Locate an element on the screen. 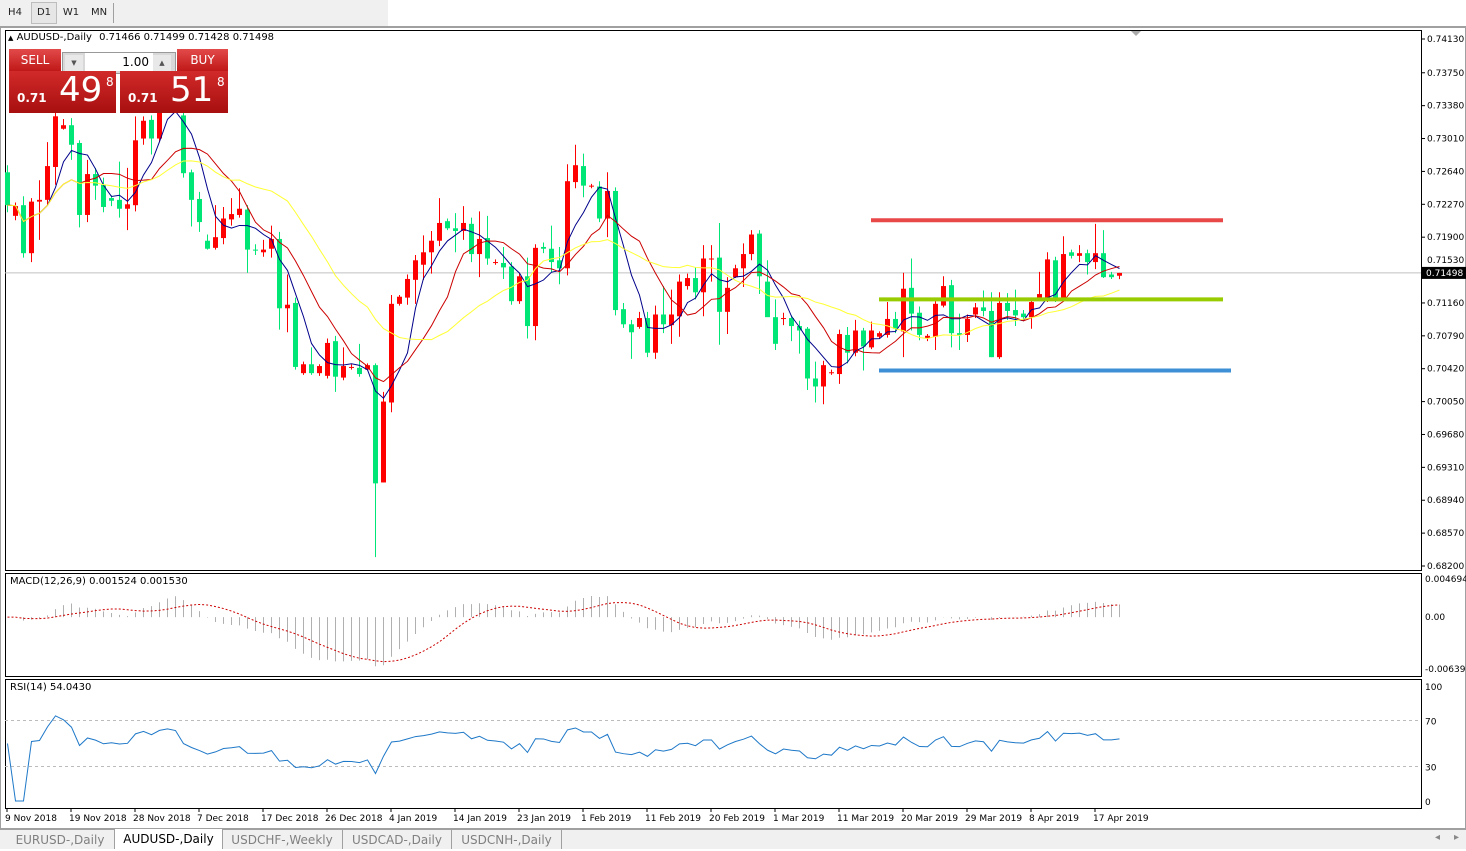 The width and height of the screenshot is (1466, 851). date-label: 20 Feb 2019 is located at coordinates (737, 819).